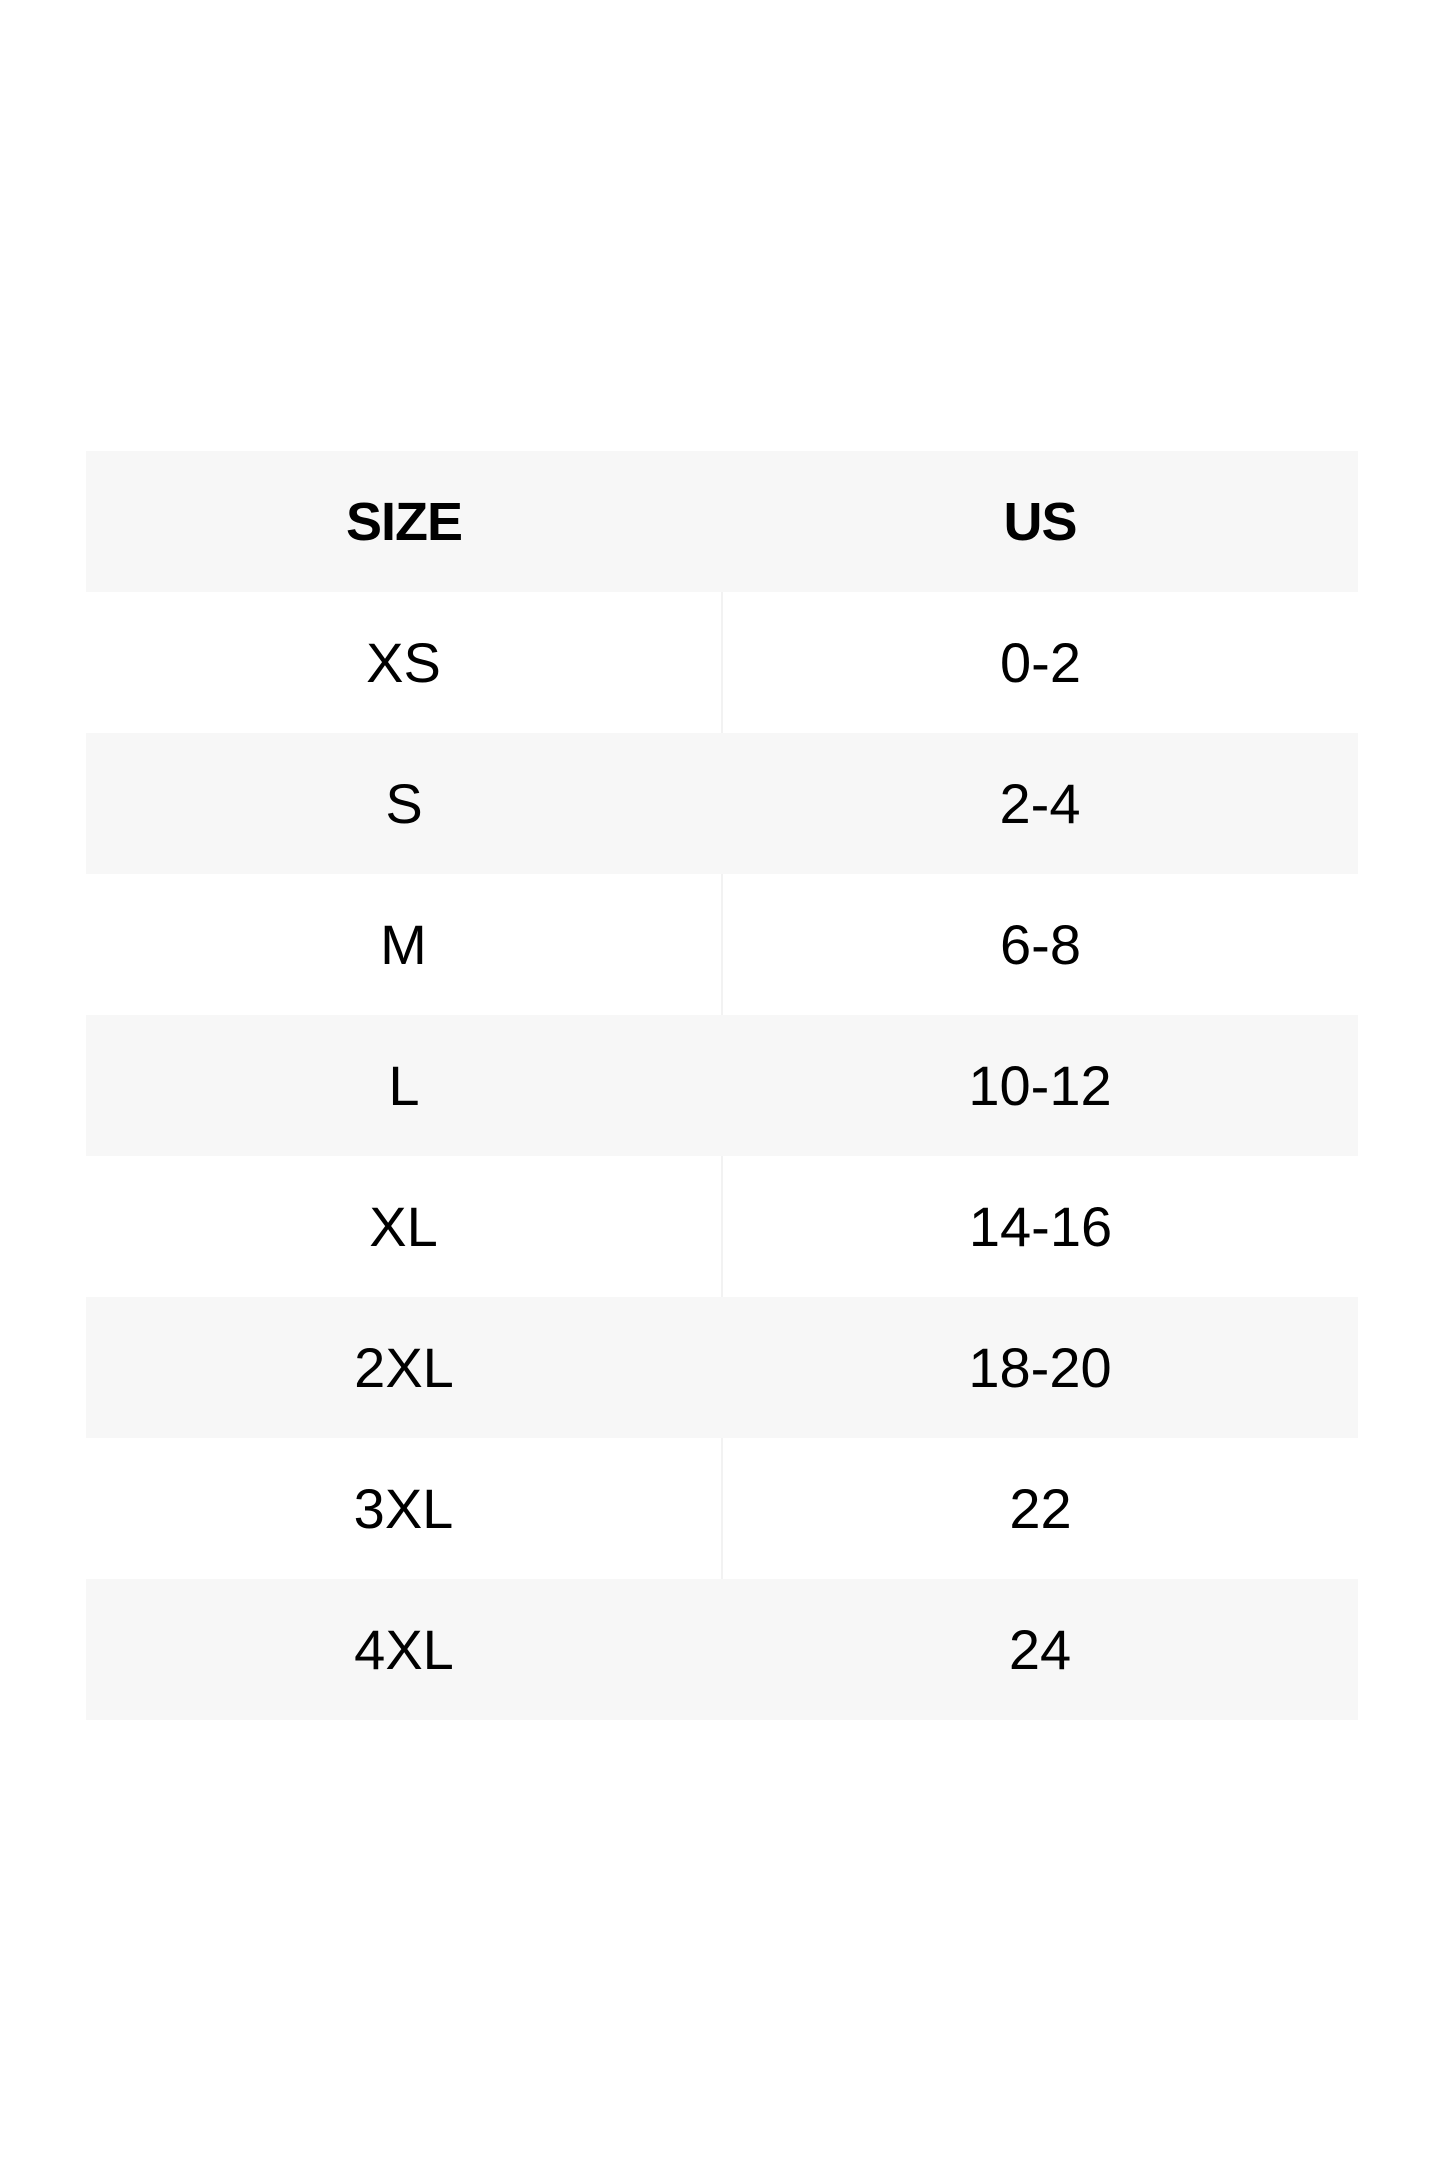  Describe the element at coordinates (722, 521) in the screenshot. I see `table-header-row: SIZE US` at that location.